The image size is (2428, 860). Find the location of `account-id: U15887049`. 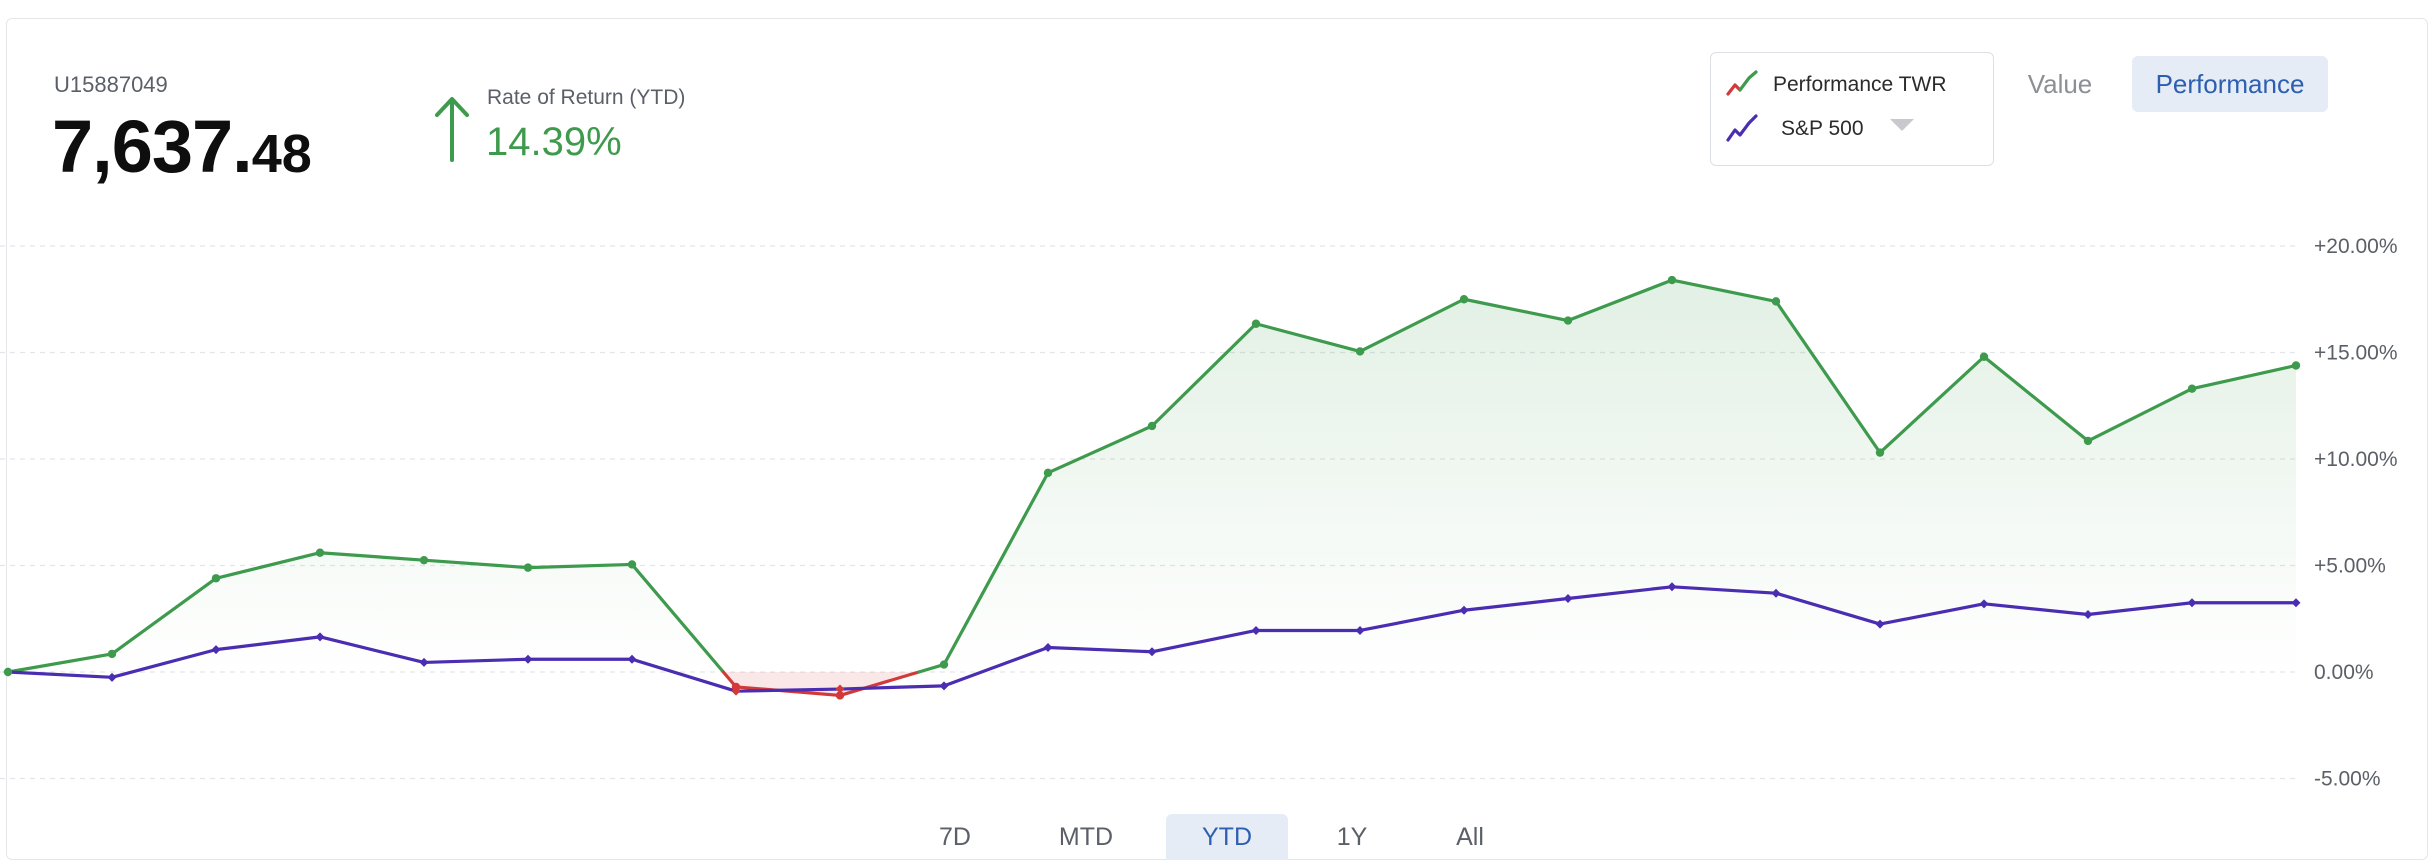

account-id: U15887049 is located at coordinates (111, 84).